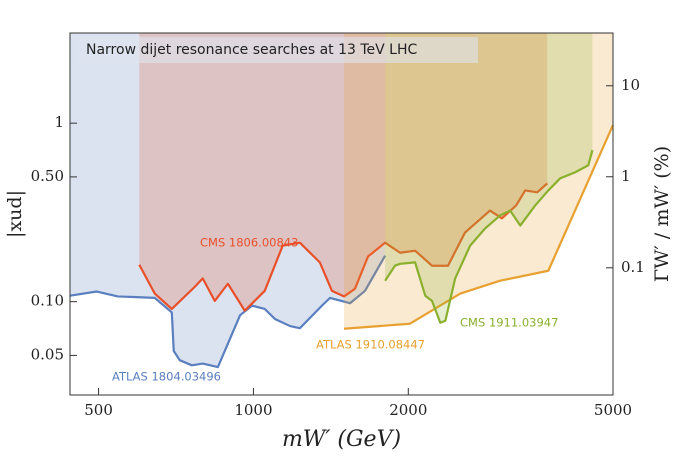  What do you see at coordinates (341, 439) in the screenshot?
I see `x-axis-label: mW′ (GeV)` at bounding box center [341, 439].